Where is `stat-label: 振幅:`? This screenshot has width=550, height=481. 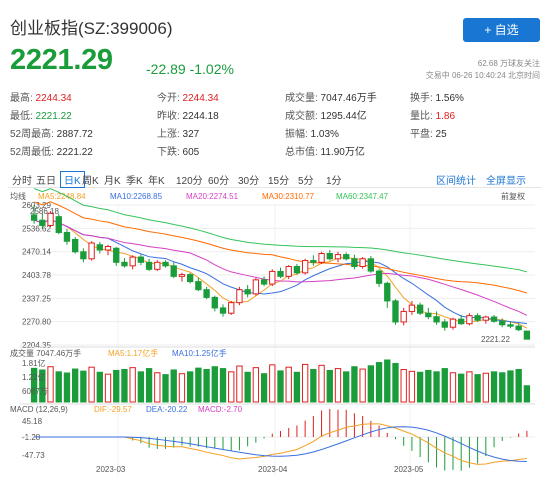
stat-label: 振幅: is located at coordinates (296, 134).